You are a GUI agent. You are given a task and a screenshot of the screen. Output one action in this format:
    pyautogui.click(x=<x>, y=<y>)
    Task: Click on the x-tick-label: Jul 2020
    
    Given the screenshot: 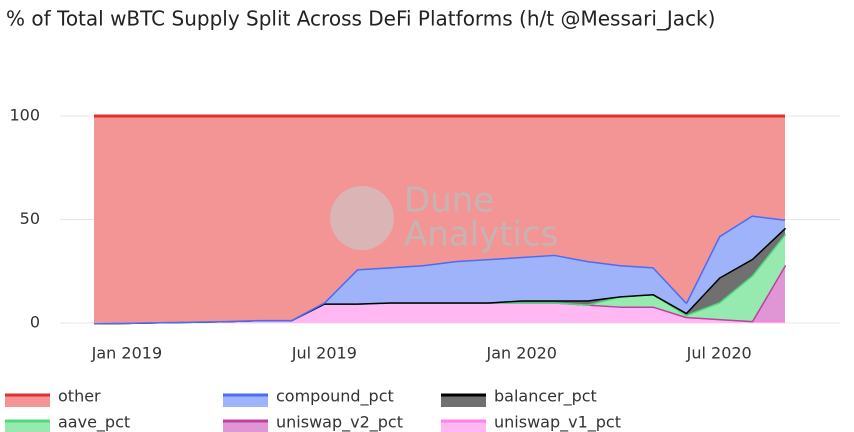 What is the action you would take?
    pyautogui.click(x=719, y=353)
    